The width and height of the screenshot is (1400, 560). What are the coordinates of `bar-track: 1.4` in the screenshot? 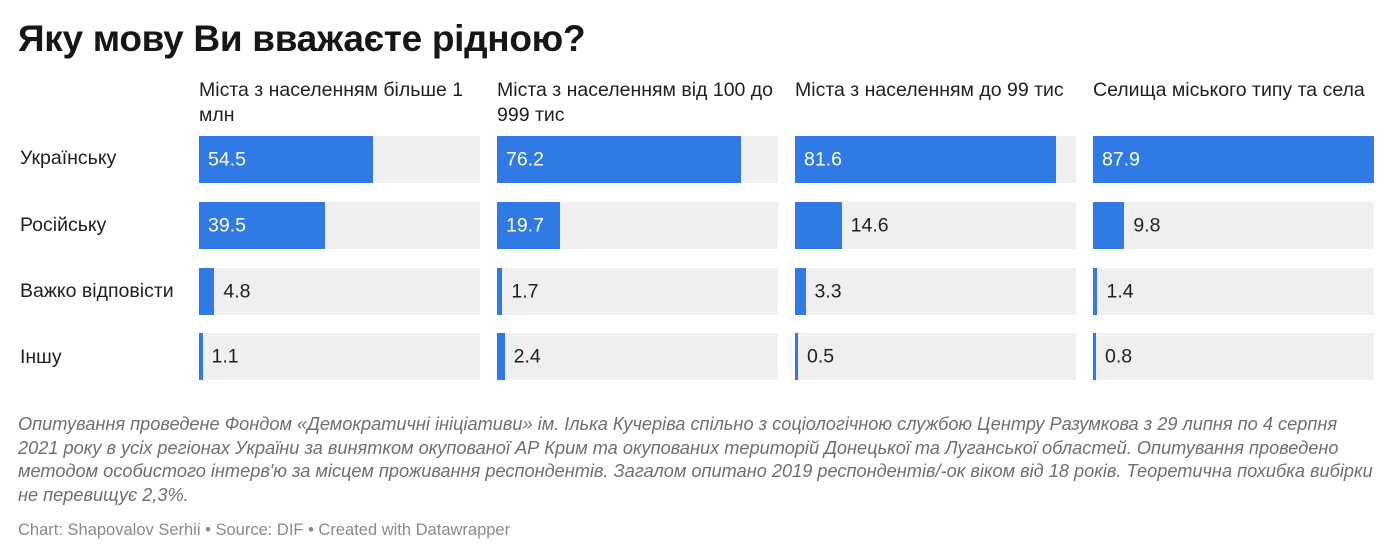 It's located at (1233, 291).